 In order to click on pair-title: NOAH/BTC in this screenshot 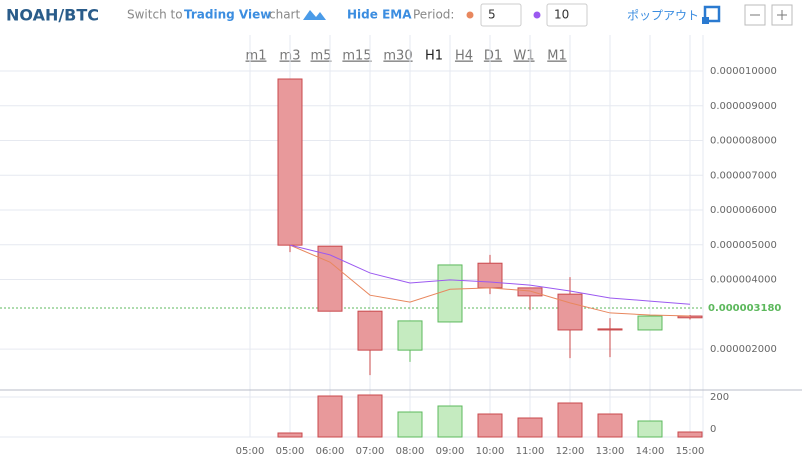, I will do `click(52, 15)`.